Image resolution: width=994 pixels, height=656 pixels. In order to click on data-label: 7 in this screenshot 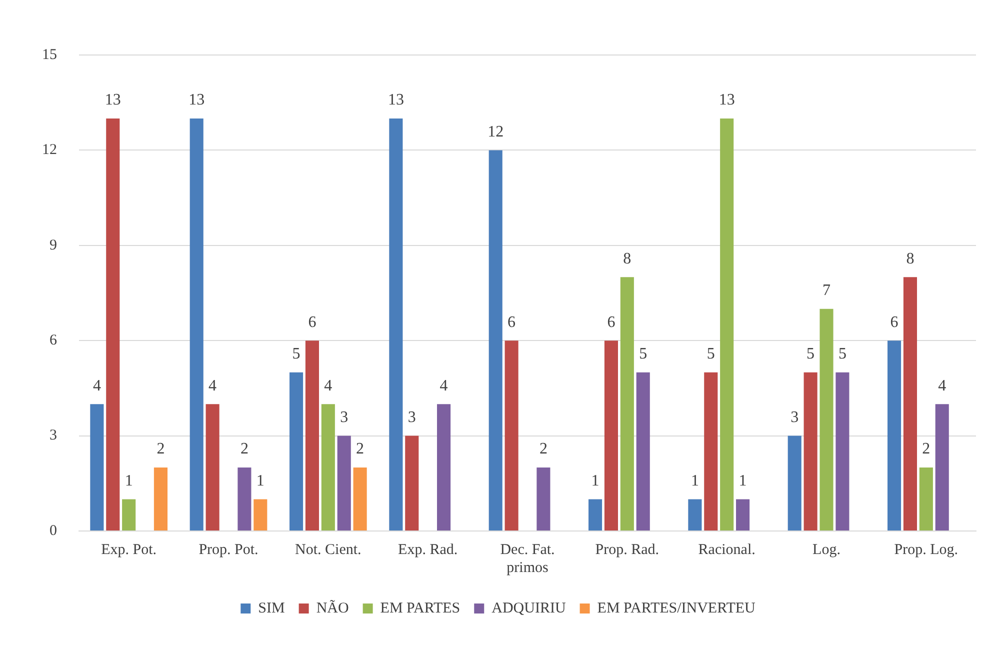, I will do `click(826, 291)`.